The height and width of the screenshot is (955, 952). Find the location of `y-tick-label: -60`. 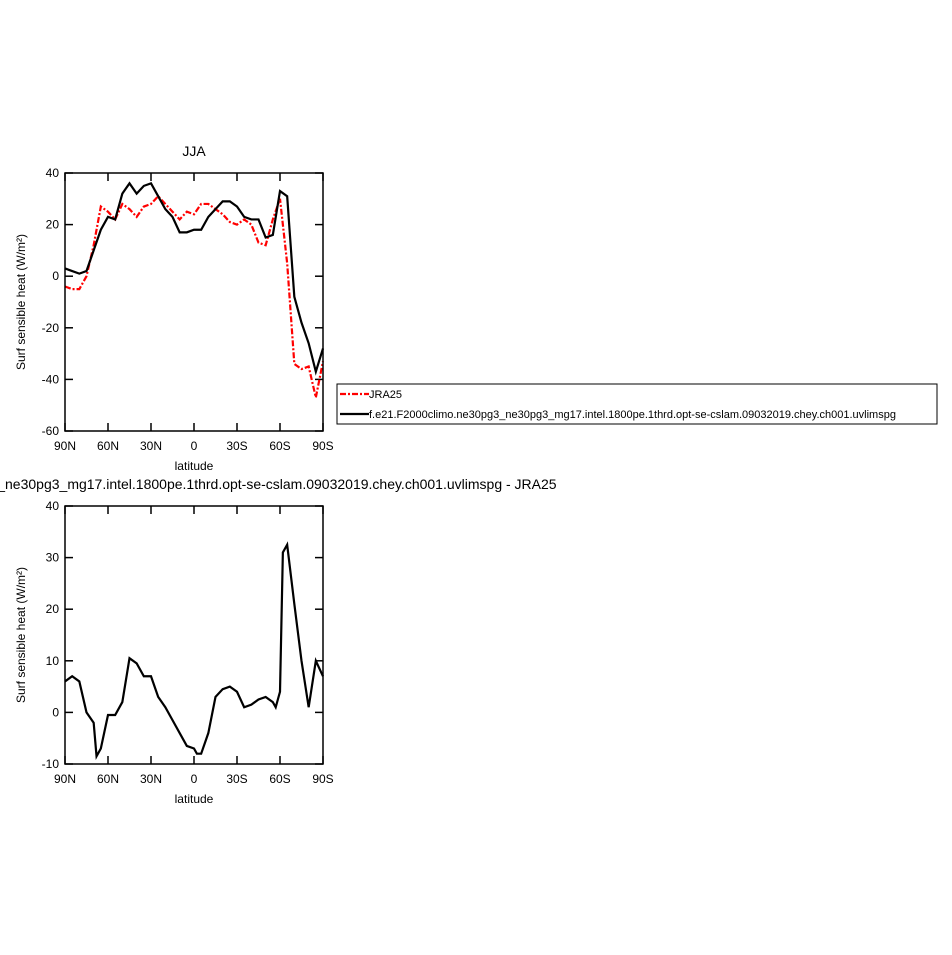

y-tick-label: -60 is located at coordinates (51, 431).